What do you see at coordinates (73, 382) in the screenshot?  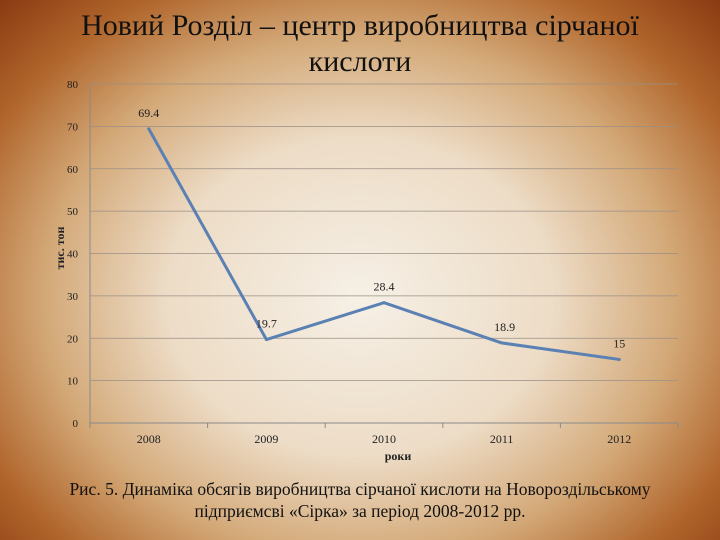 I see `y-tick-label: 10` at bounding box center [73, 382].